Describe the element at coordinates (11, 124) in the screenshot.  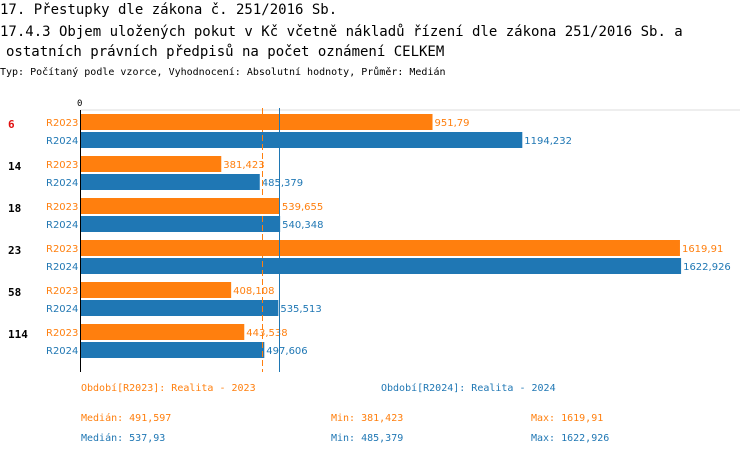
I see `category-label: 6` at that location.